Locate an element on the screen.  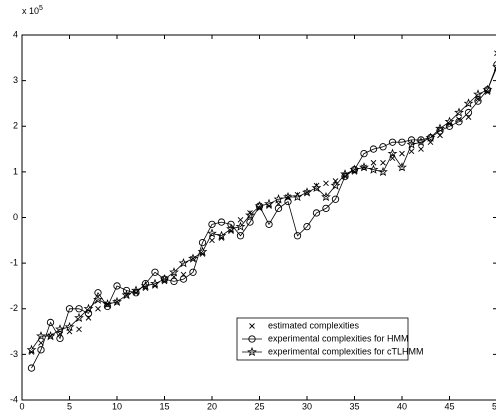
y-multiplier-base: x 10 is located at coordinates (30, 11).